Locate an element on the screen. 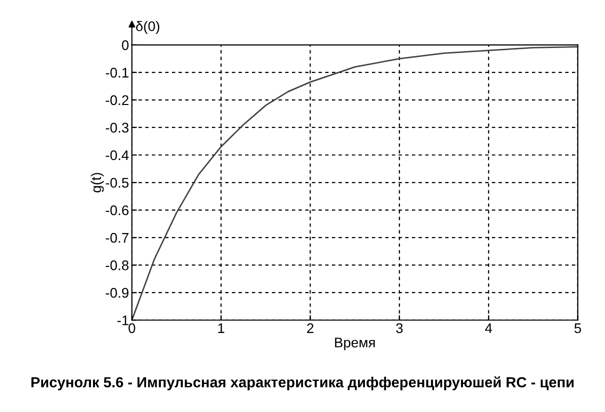  y-tick-label: -0.2 is located at coordinates (117, 100).